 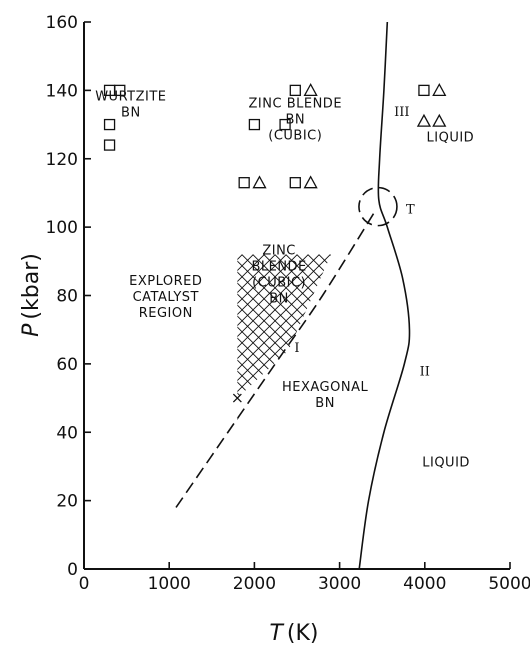 I want to click on curve-label: I, so click(x=296, y=348).